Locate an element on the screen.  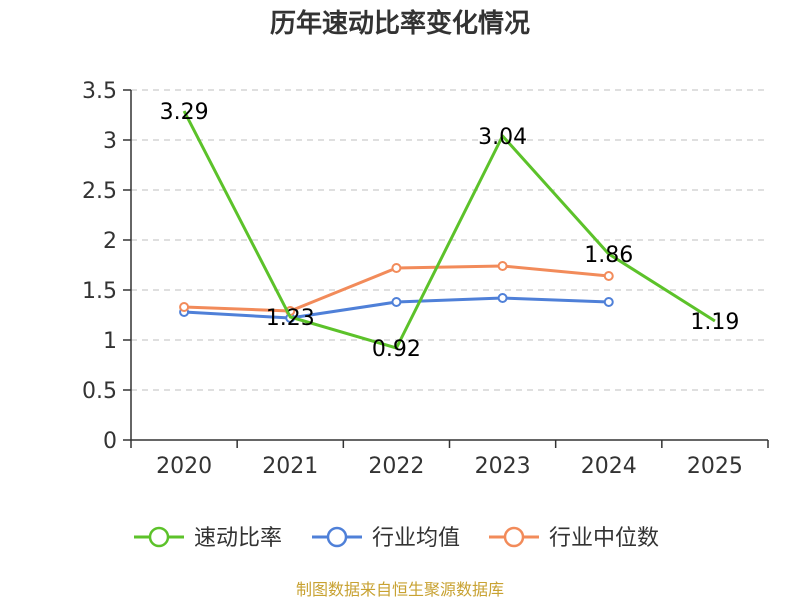
series-1-point-2023 is located at coordinates (502, 298).